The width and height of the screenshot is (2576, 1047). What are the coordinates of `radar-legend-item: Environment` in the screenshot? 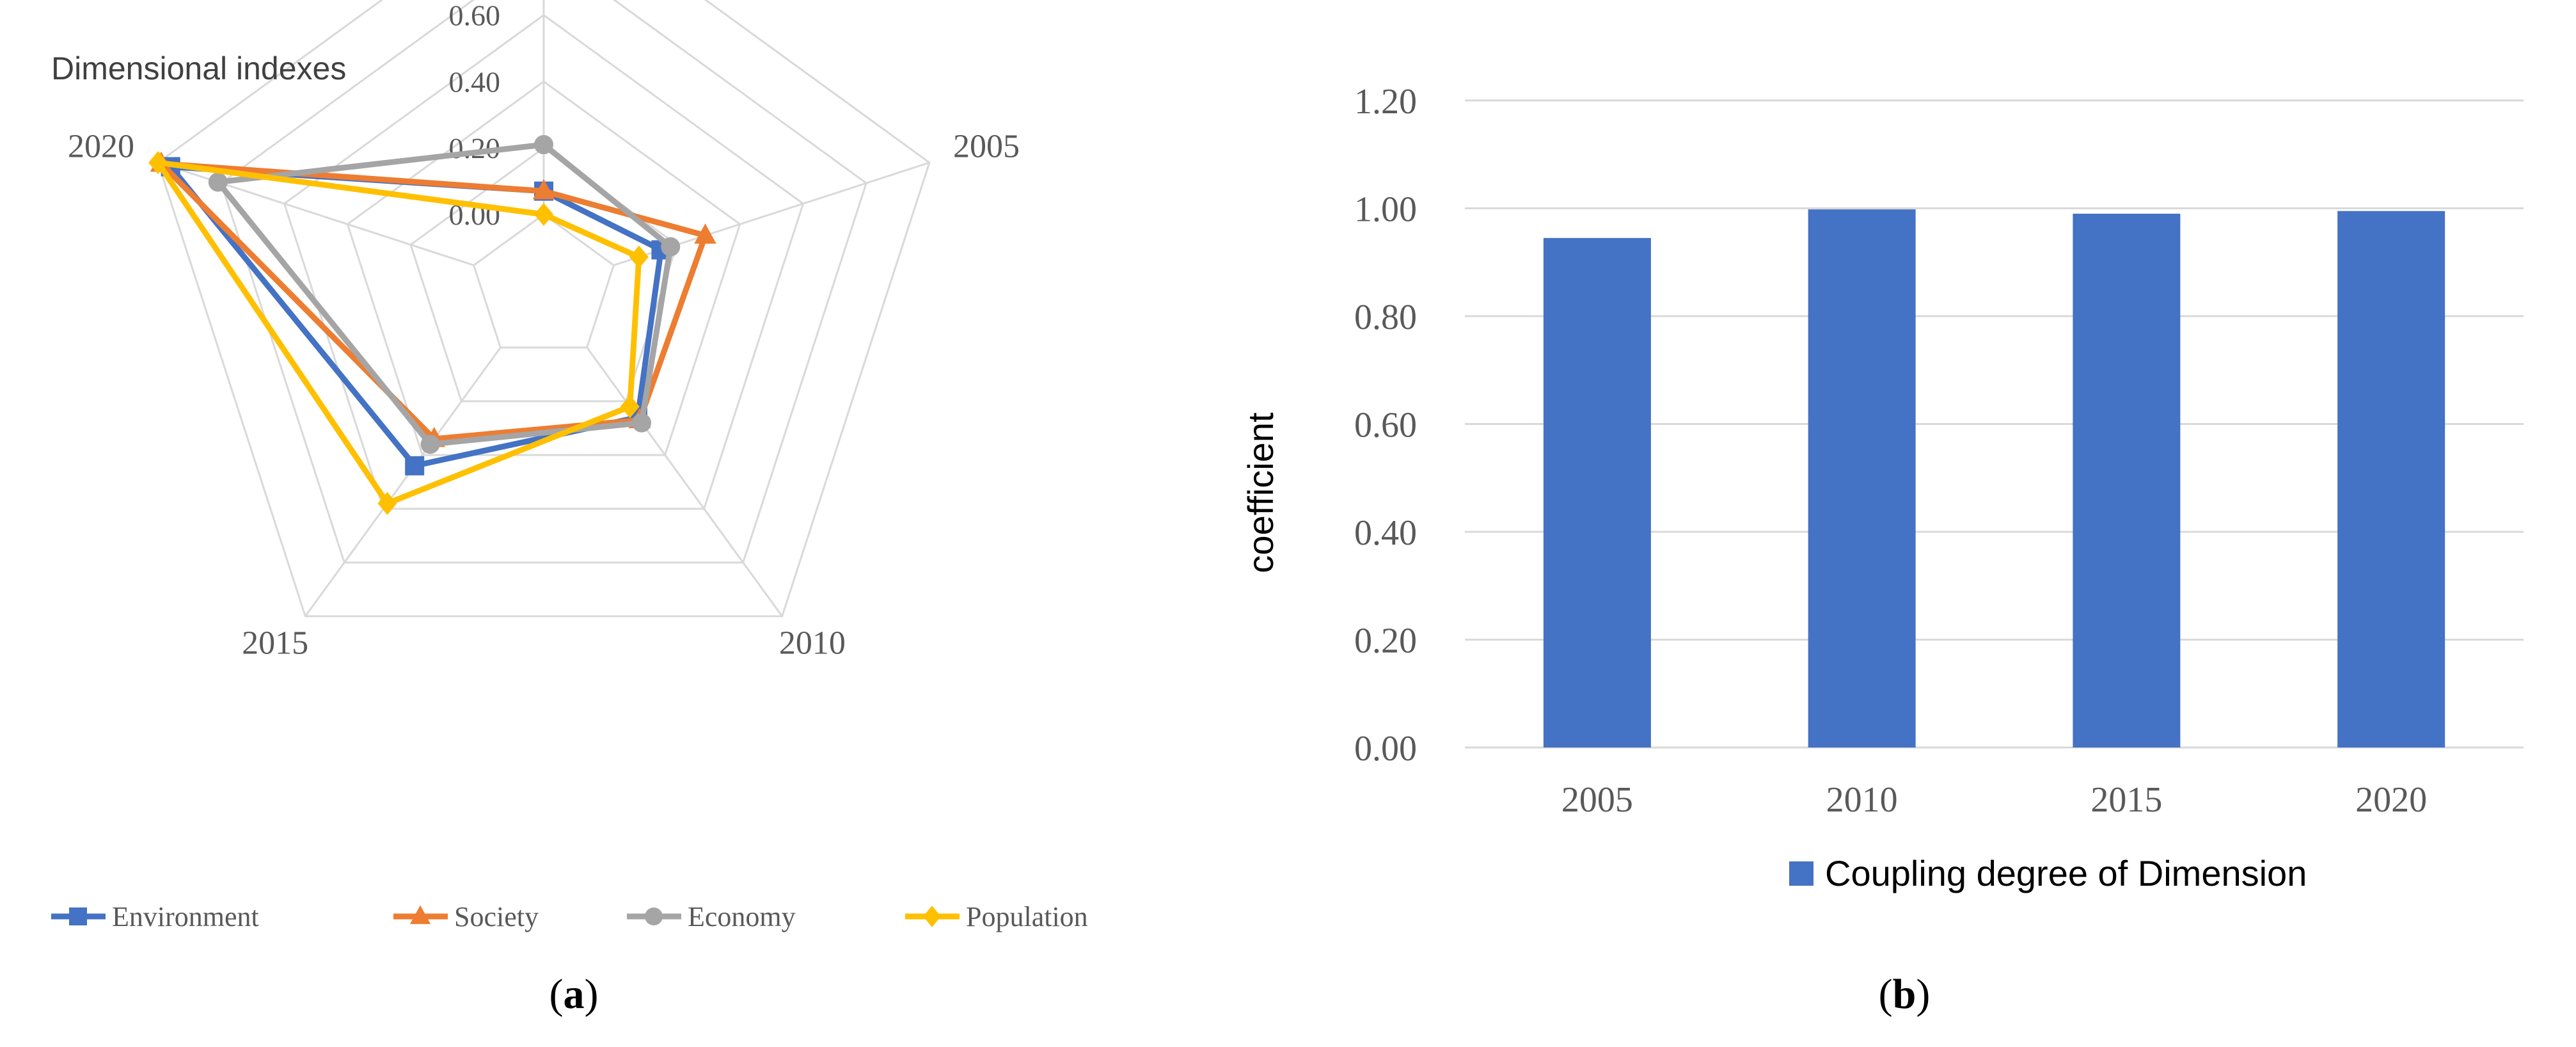 It's located at (155, 916).